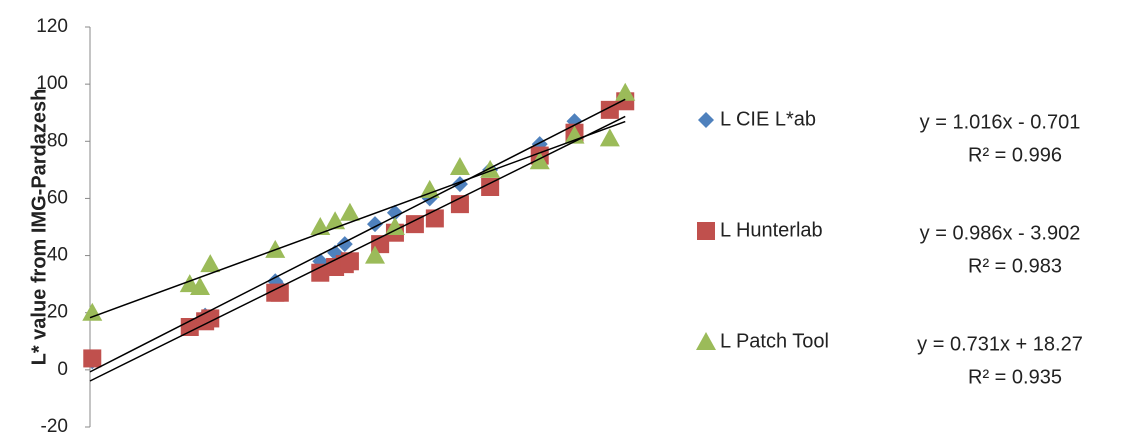 The image size is (1128, 437). I want to click on trendline-r2: R² = 0.996, so click(1015, 155).